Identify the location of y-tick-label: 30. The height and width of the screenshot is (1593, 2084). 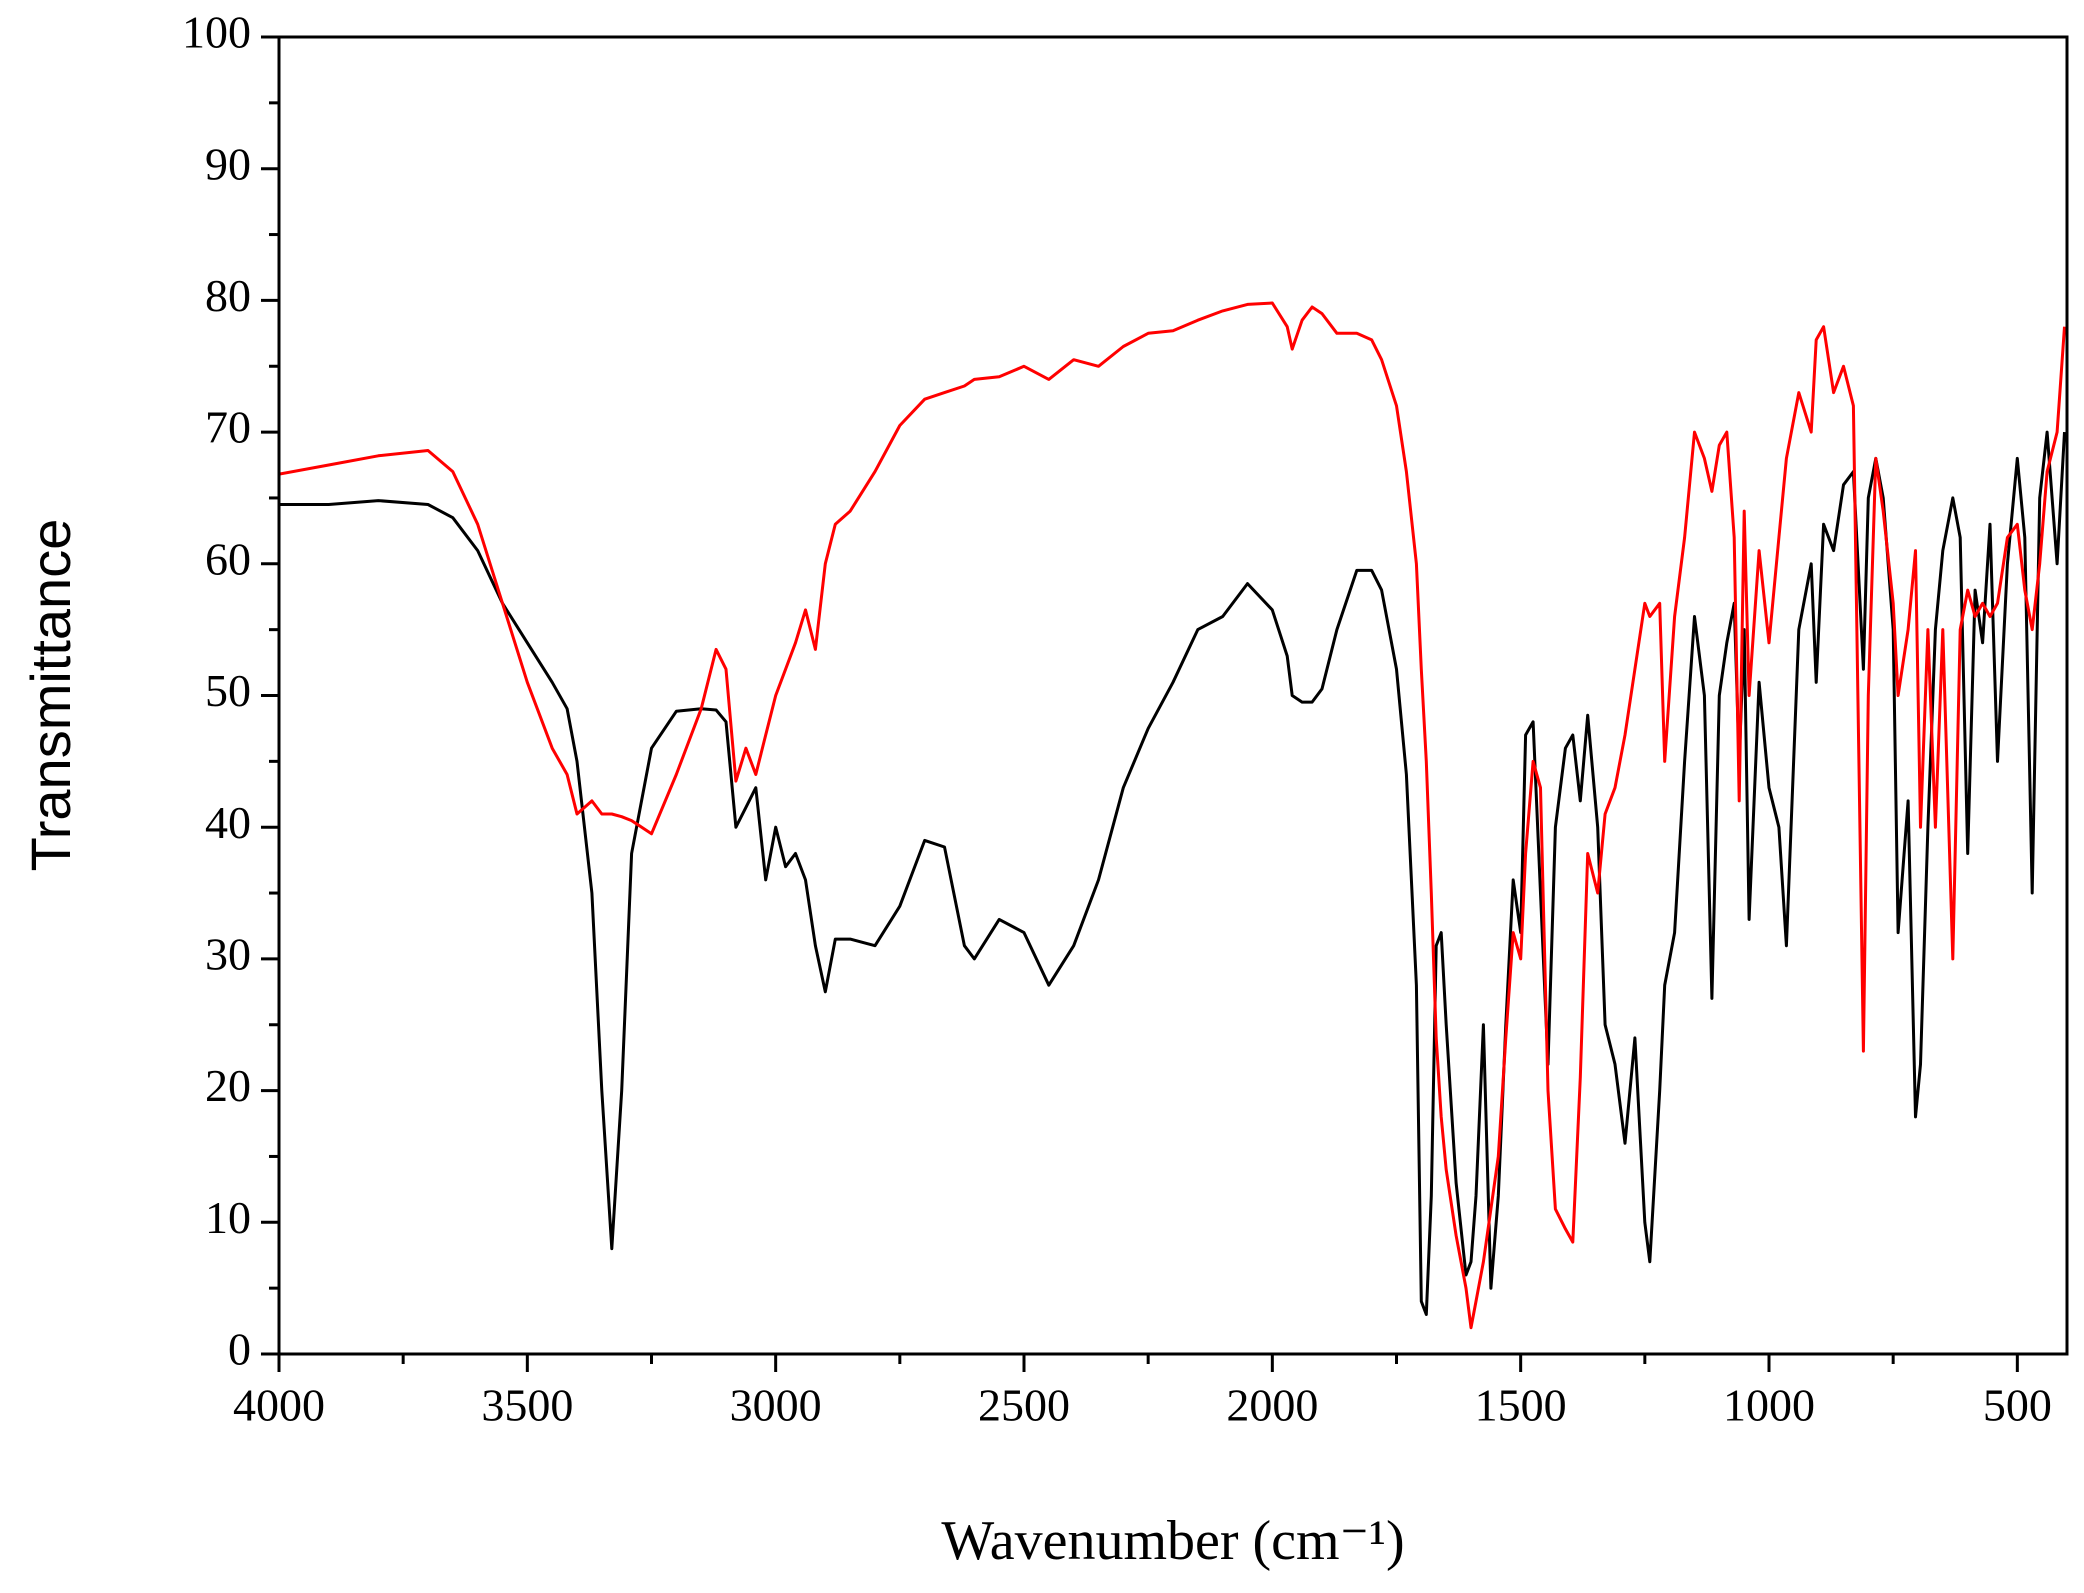
(228, 953).